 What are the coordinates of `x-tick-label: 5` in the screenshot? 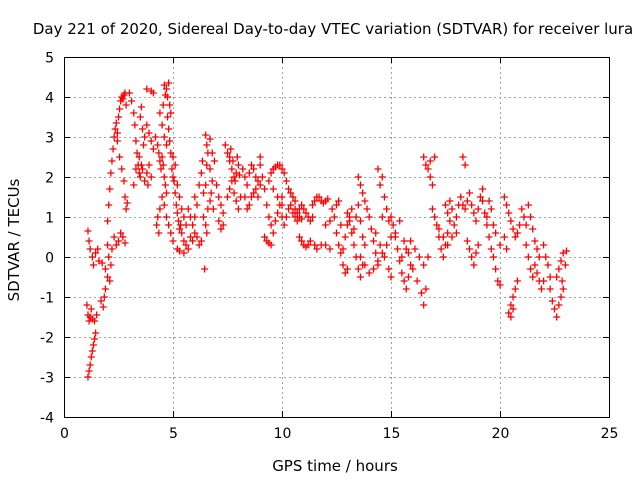 It's located at (173, 434).